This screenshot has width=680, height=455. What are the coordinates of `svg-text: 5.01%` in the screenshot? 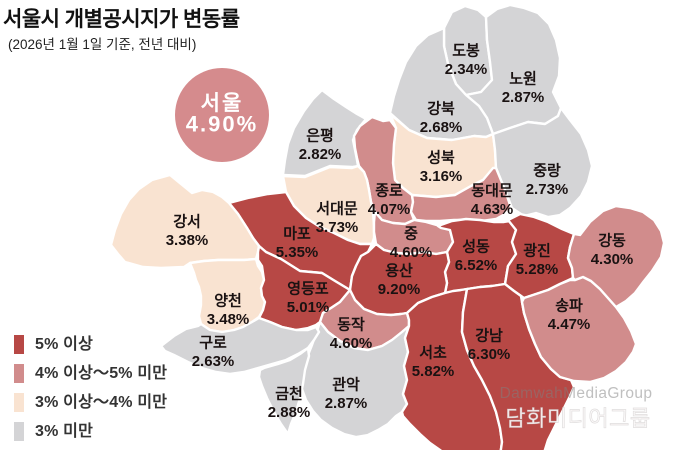 It's located at (308, 307).